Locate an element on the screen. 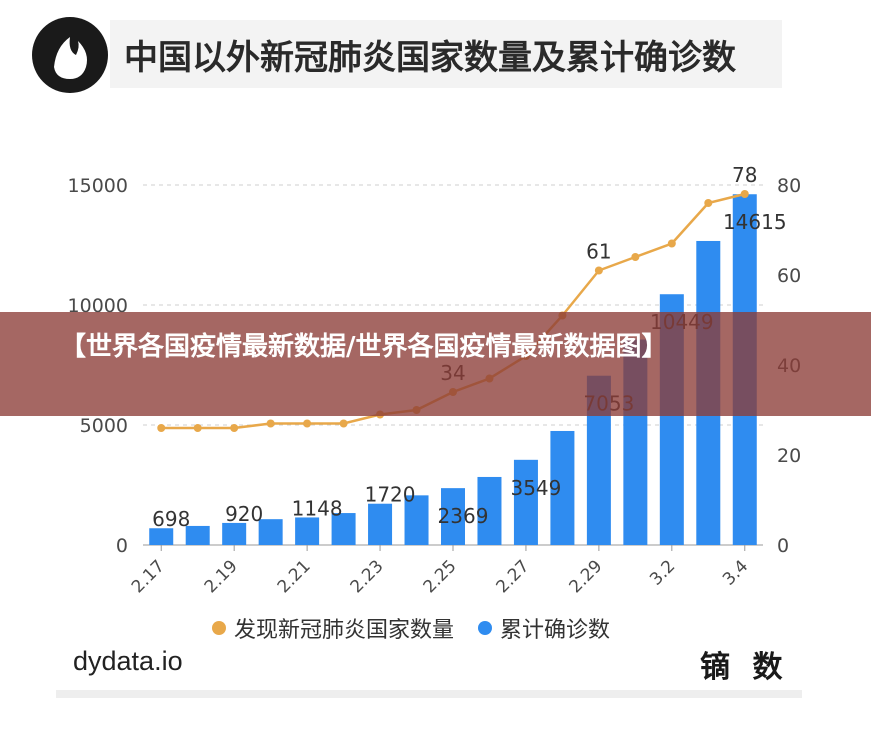 The height and width of the screenshot is (730, 871). x-tick-label: 2.19 is located at coordinates (221, 576).